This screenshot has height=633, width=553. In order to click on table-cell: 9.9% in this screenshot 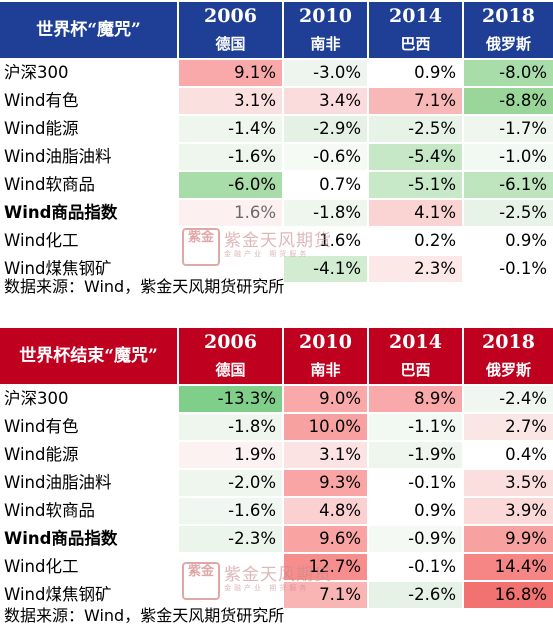, I will do `click(507, 539)`.